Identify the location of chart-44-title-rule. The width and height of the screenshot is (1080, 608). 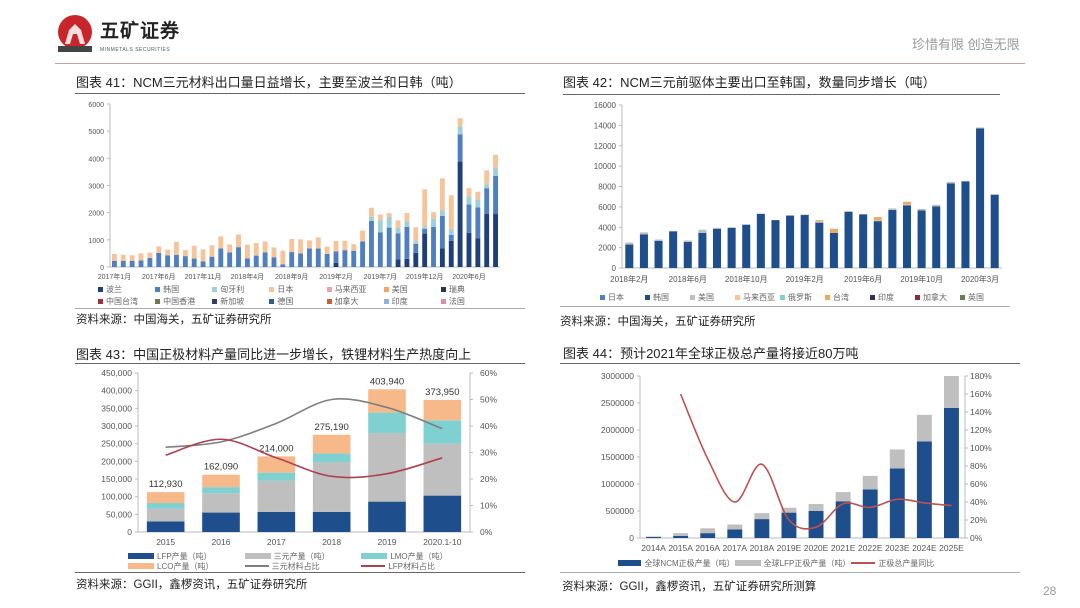
(790, 363).